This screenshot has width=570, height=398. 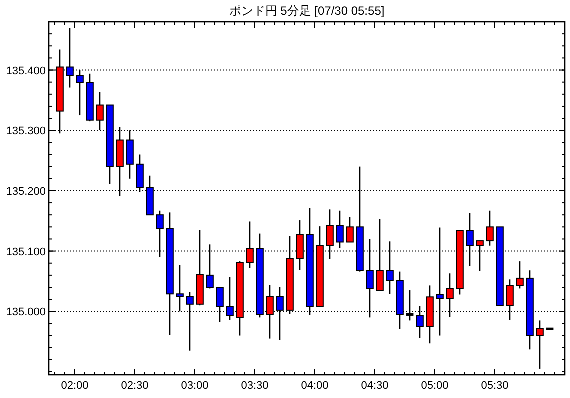 I want to click on y-tick-label: 135.100, so click(x=26, y=252).